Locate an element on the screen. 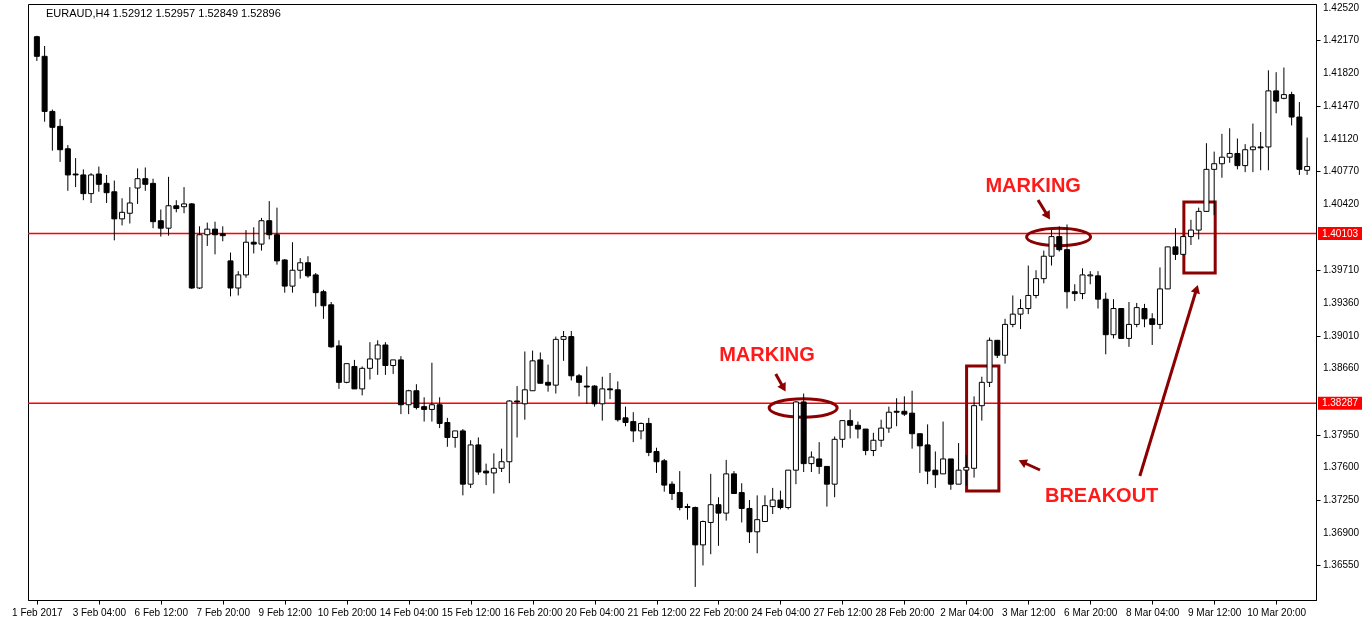  x-tick-label: 15 Feb 12:00 is located at coordinates (471, 612).